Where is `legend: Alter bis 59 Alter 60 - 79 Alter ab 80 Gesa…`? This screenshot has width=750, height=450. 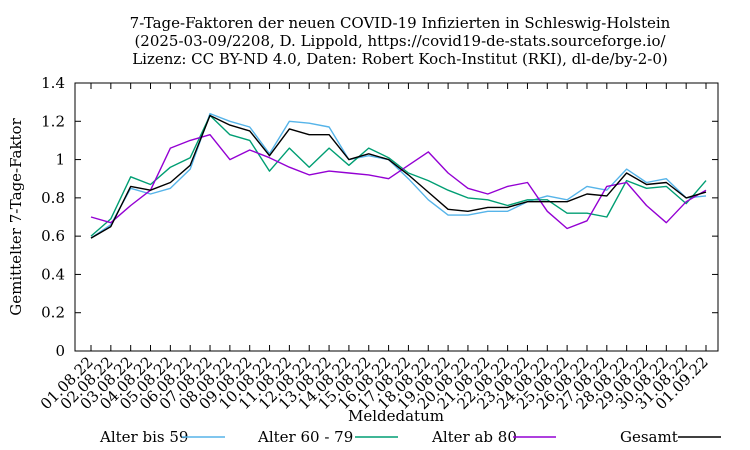
legend: Alter bis 59 Alter 60 - 79 Alter ab 80 Gesa… is located at coordinates (410, 437).